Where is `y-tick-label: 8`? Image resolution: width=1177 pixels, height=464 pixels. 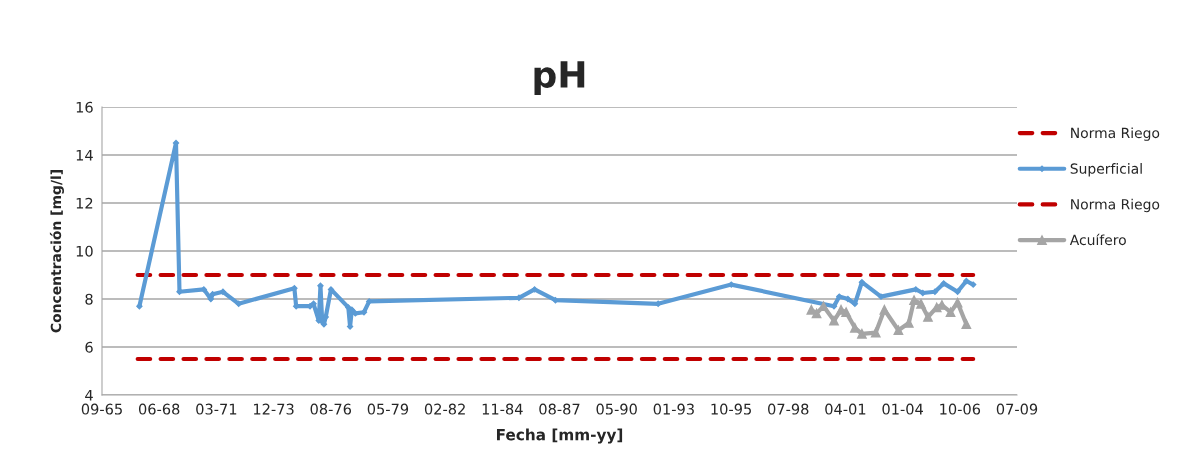 y-tick-label: 8 is located at coordinates (89, 299).